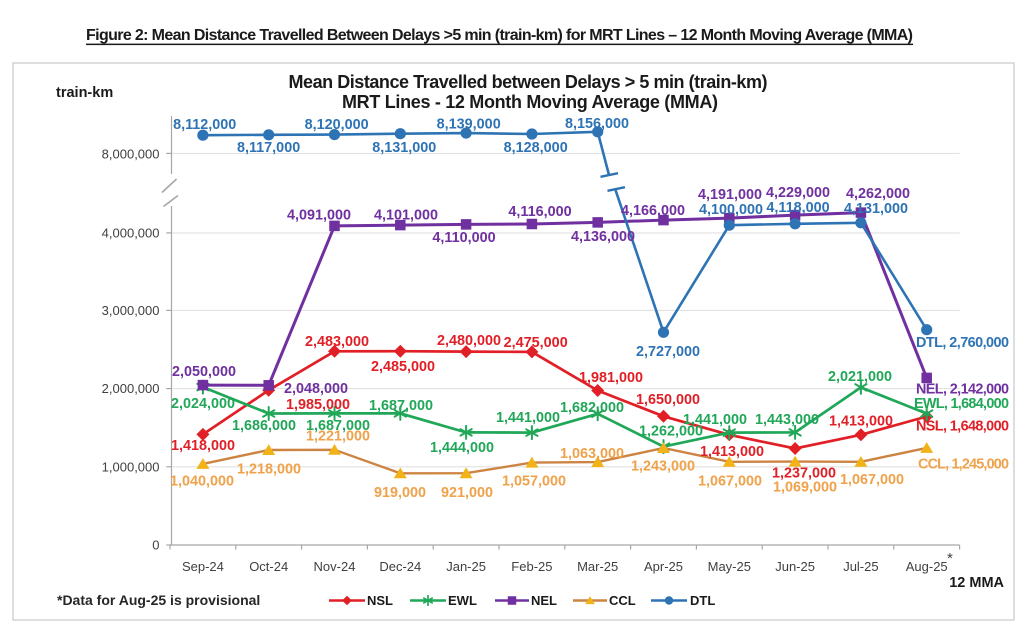  What do you see at coordinates (539, 212) in the screenshot?
I see `svg-text: 4,116,000` at bounding box center [539, 212].